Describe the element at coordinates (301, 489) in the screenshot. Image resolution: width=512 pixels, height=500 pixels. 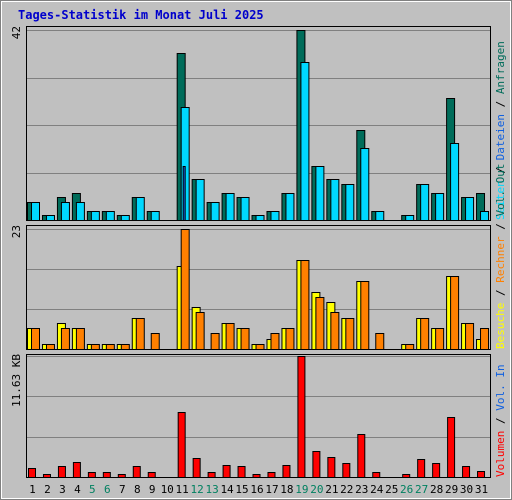
I see `x-tick-label: 19` at that location.